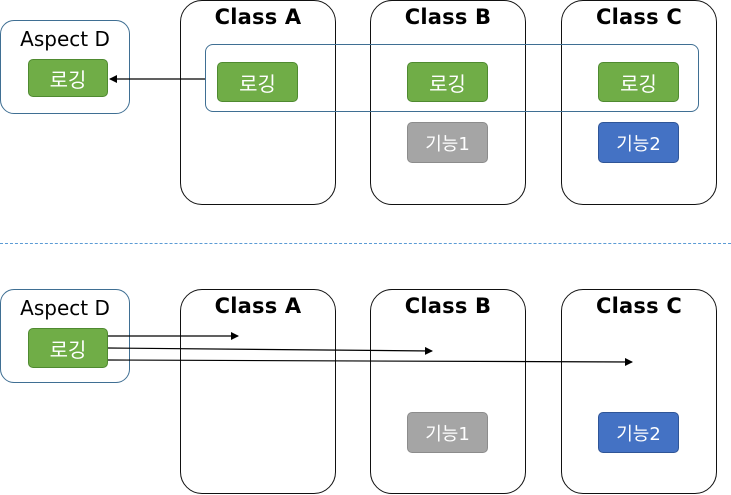 The image size is (731, 495). I want to click on top-class-b-title: Class B, so click(448, 17).